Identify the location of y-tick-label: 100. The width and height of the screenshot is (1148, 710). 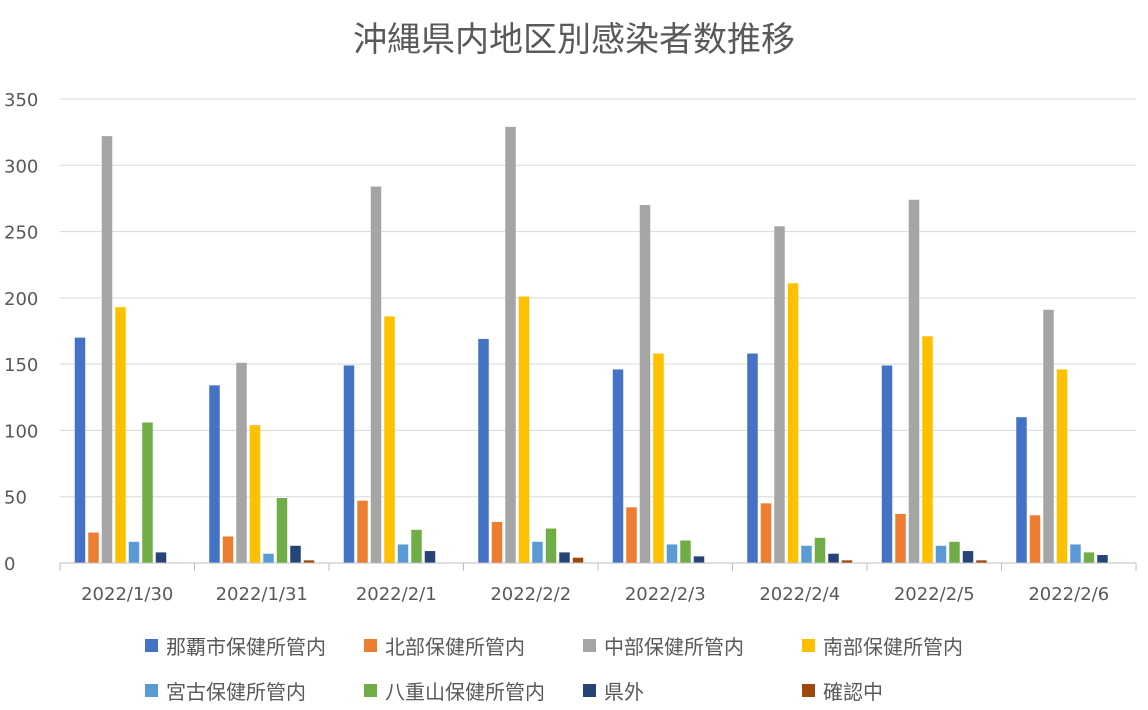
(21, 431).